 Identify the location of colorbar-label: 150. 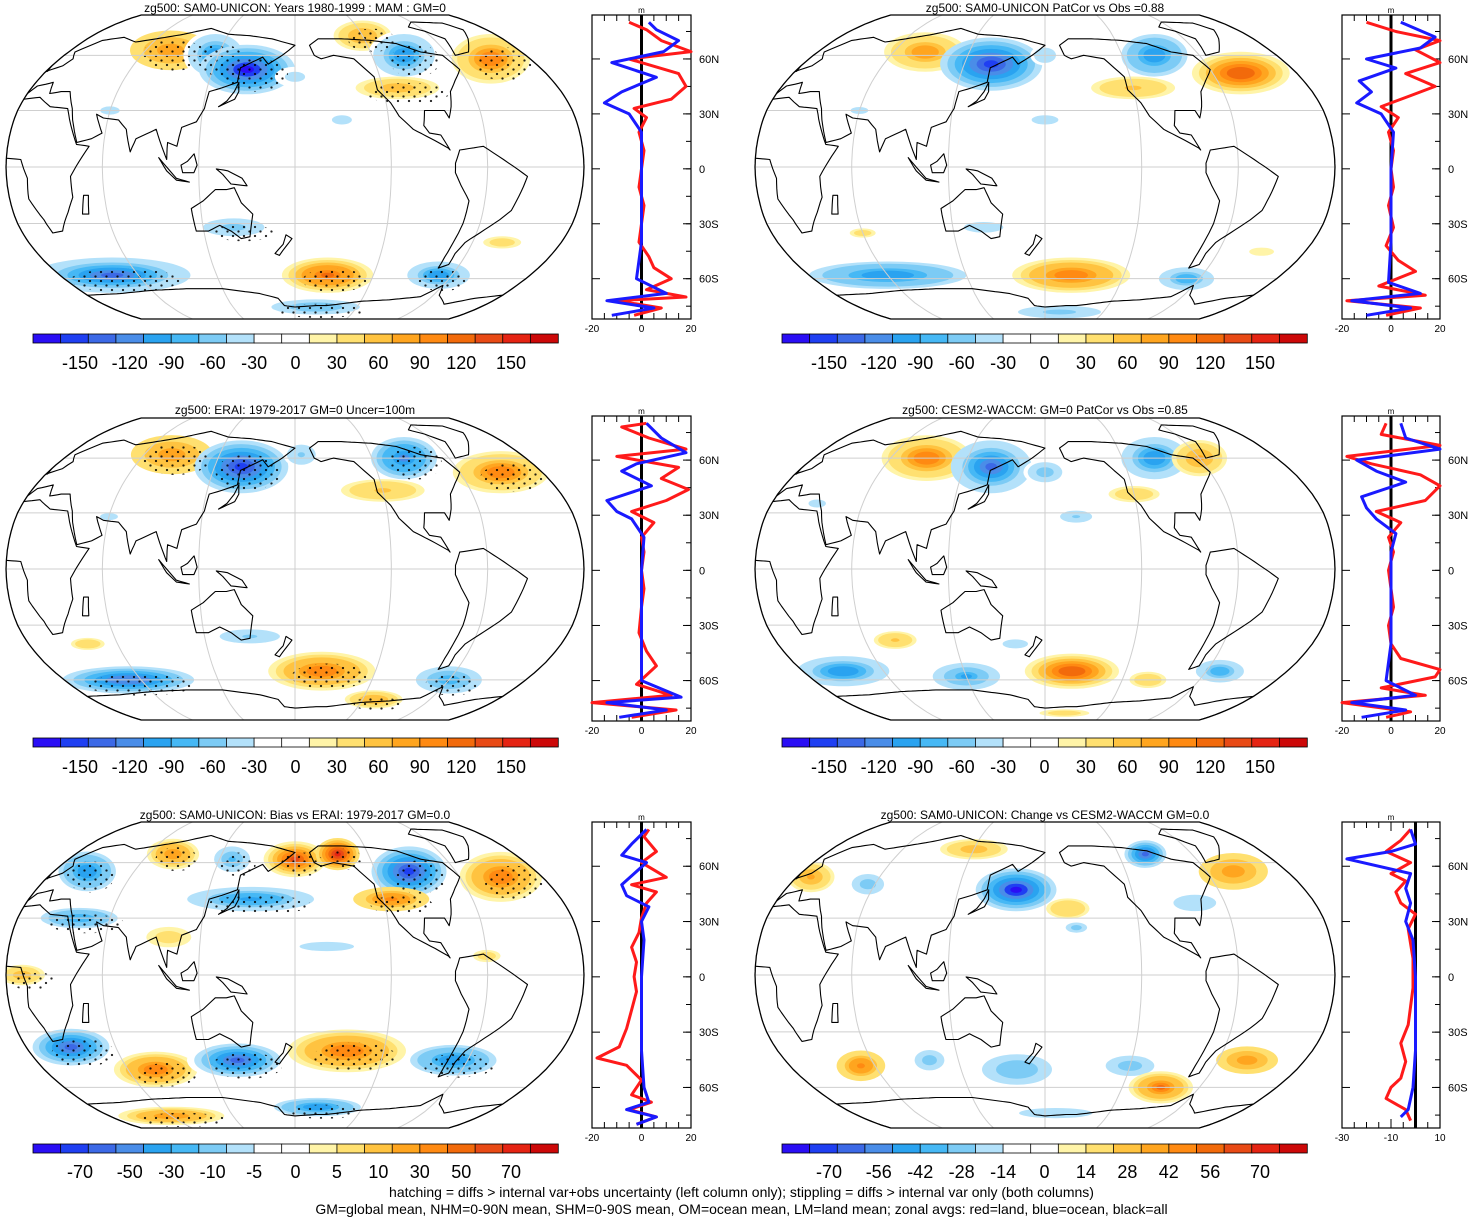
(511, 363).